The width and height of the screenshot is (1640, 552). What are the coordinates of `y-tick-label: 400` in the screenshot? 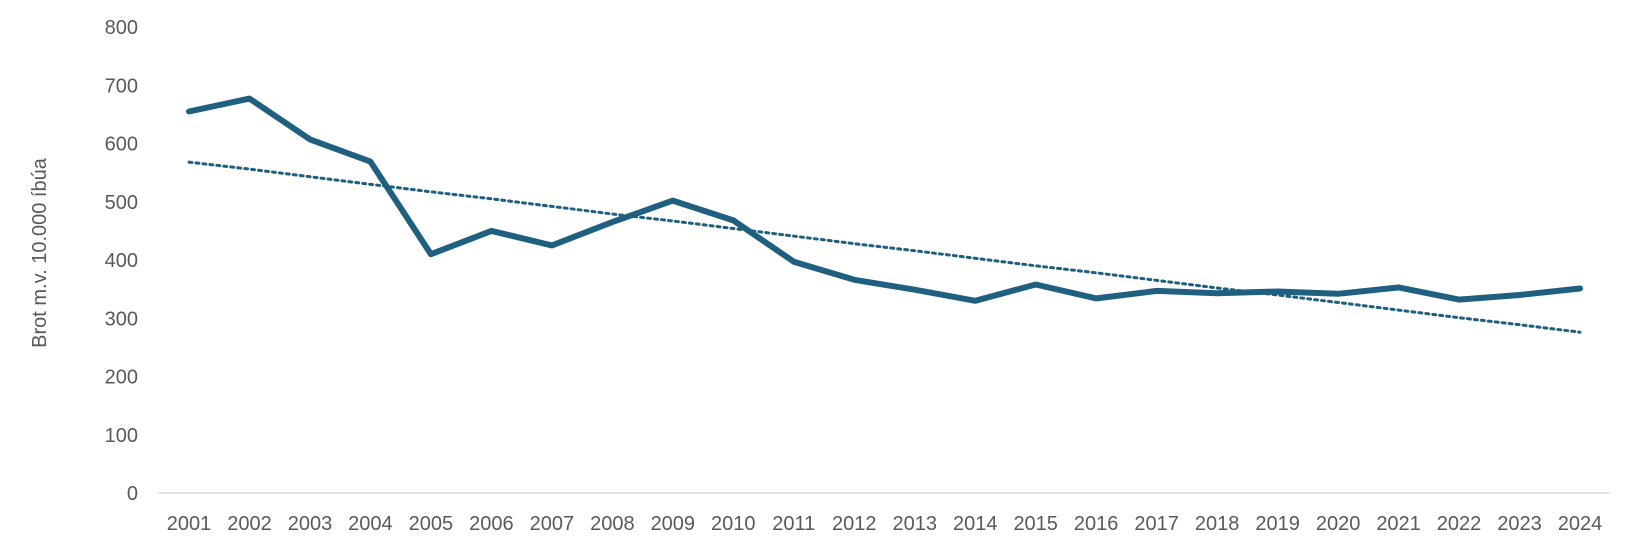 It's located at (121, 261).